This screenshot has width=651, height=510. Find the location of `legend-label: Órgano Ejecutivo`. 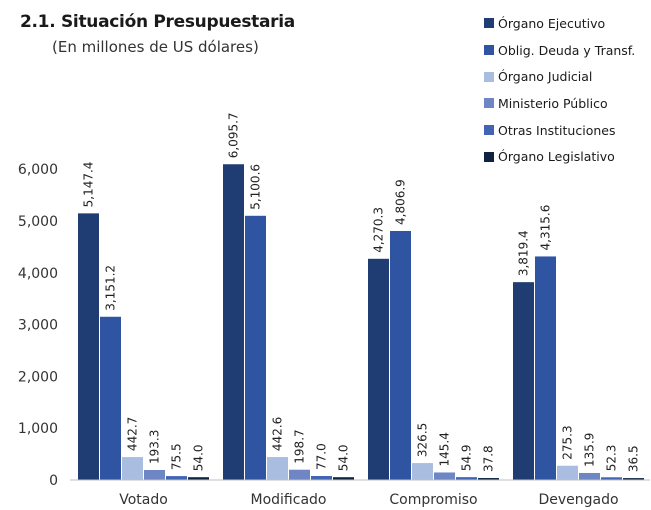

legend-label: Órgano Ejecutivo is located at coordinates (552, 23).